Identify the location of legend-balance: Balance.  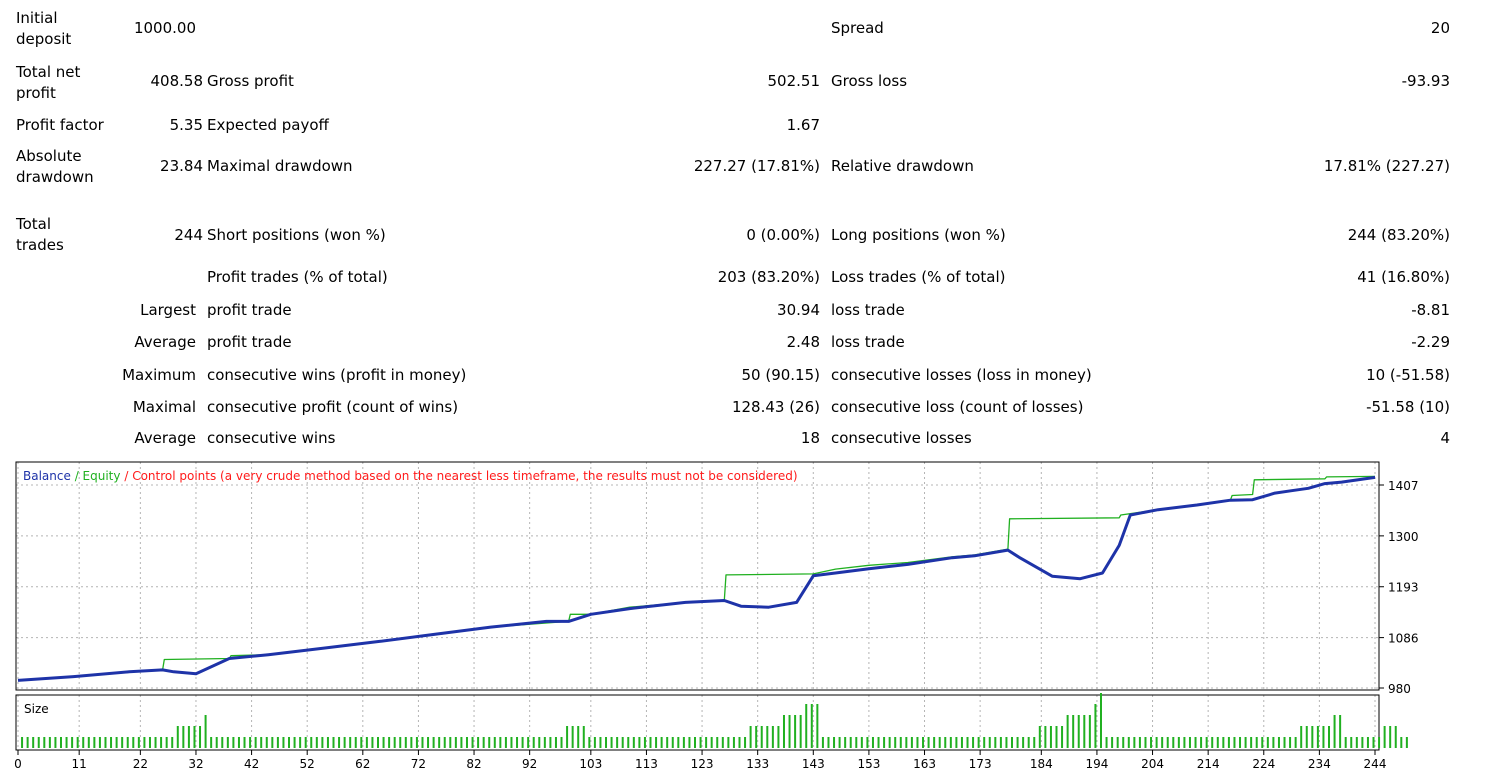
(47, 476).